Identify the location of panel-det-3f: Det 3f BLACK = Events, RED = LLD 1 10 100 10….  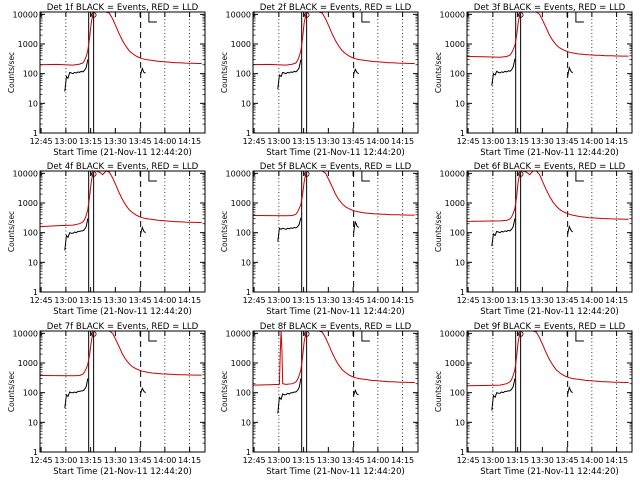
(533, 80).